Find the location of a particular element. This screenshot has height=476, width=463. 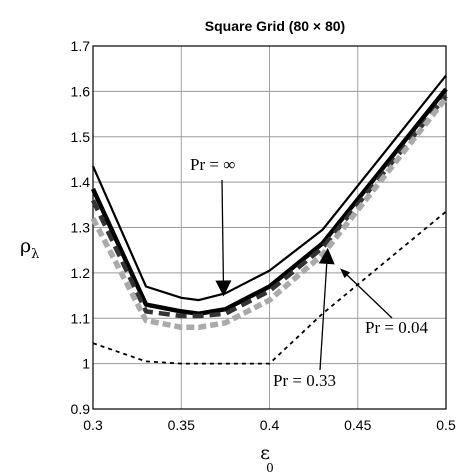

x-tick-label: 0.45 is located at coordinates (357, 425).